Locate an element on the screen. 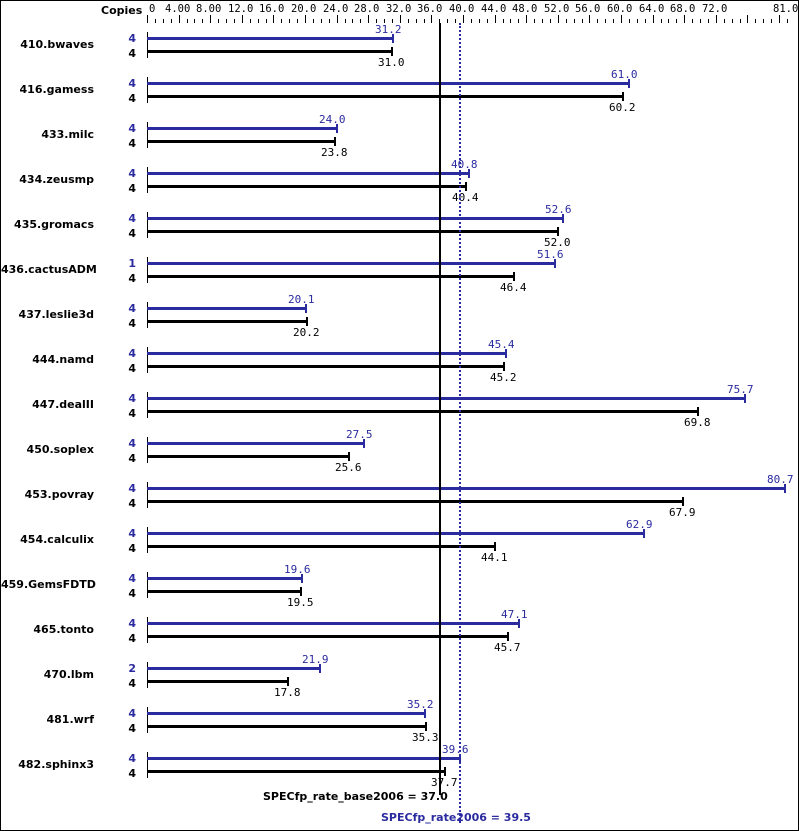 The height and width of the screenshot is (831, 799). base-value-label: 60.2 is located at coordinates (622, 107).